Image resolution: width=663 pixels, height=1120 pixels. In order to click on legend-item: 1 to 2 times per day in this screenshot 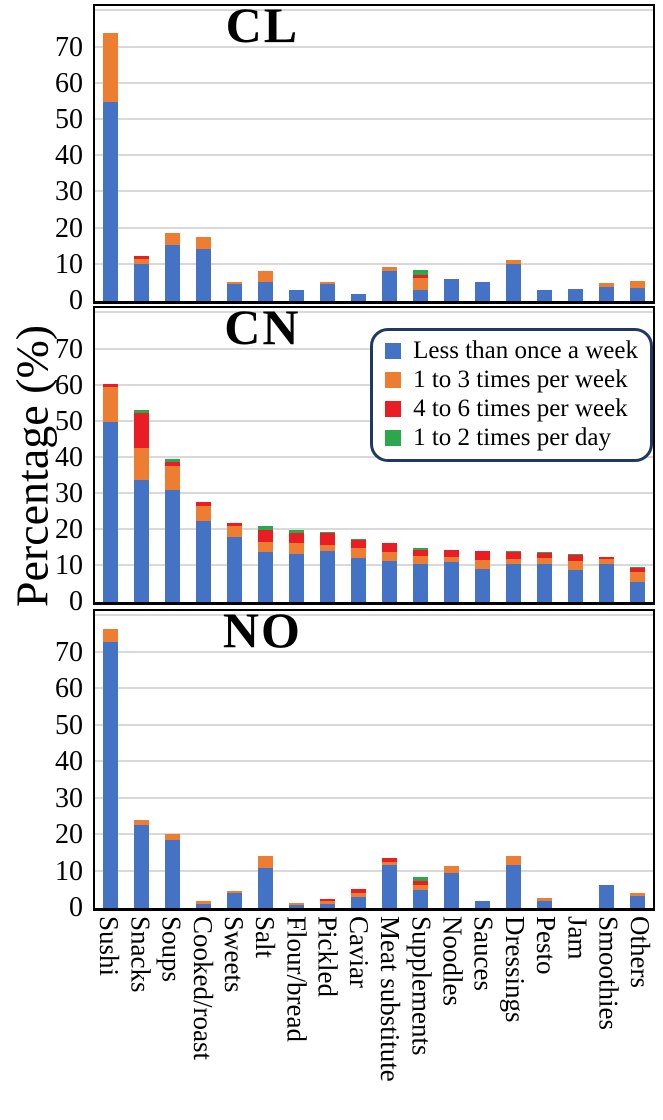, I will do `click(511, 437)`.